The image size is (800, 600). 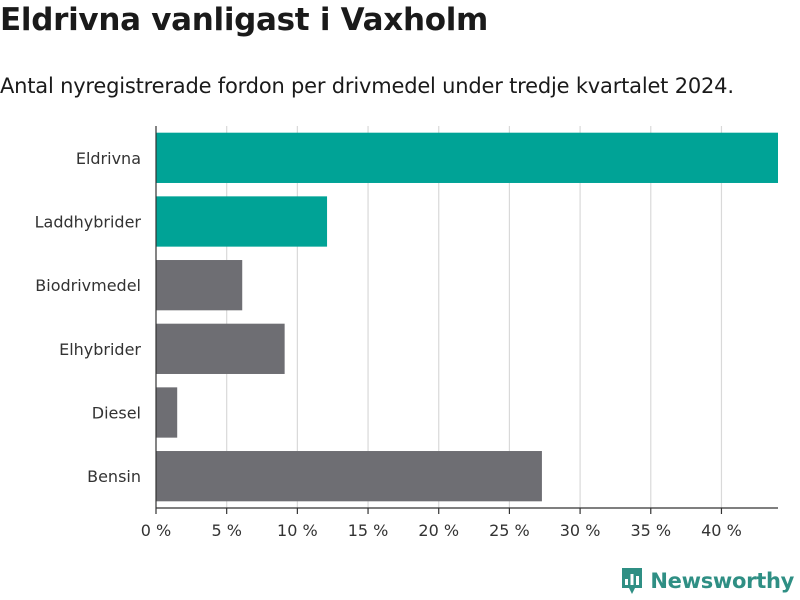 I want to click on bar-diesel, so click(x=167, y=412).